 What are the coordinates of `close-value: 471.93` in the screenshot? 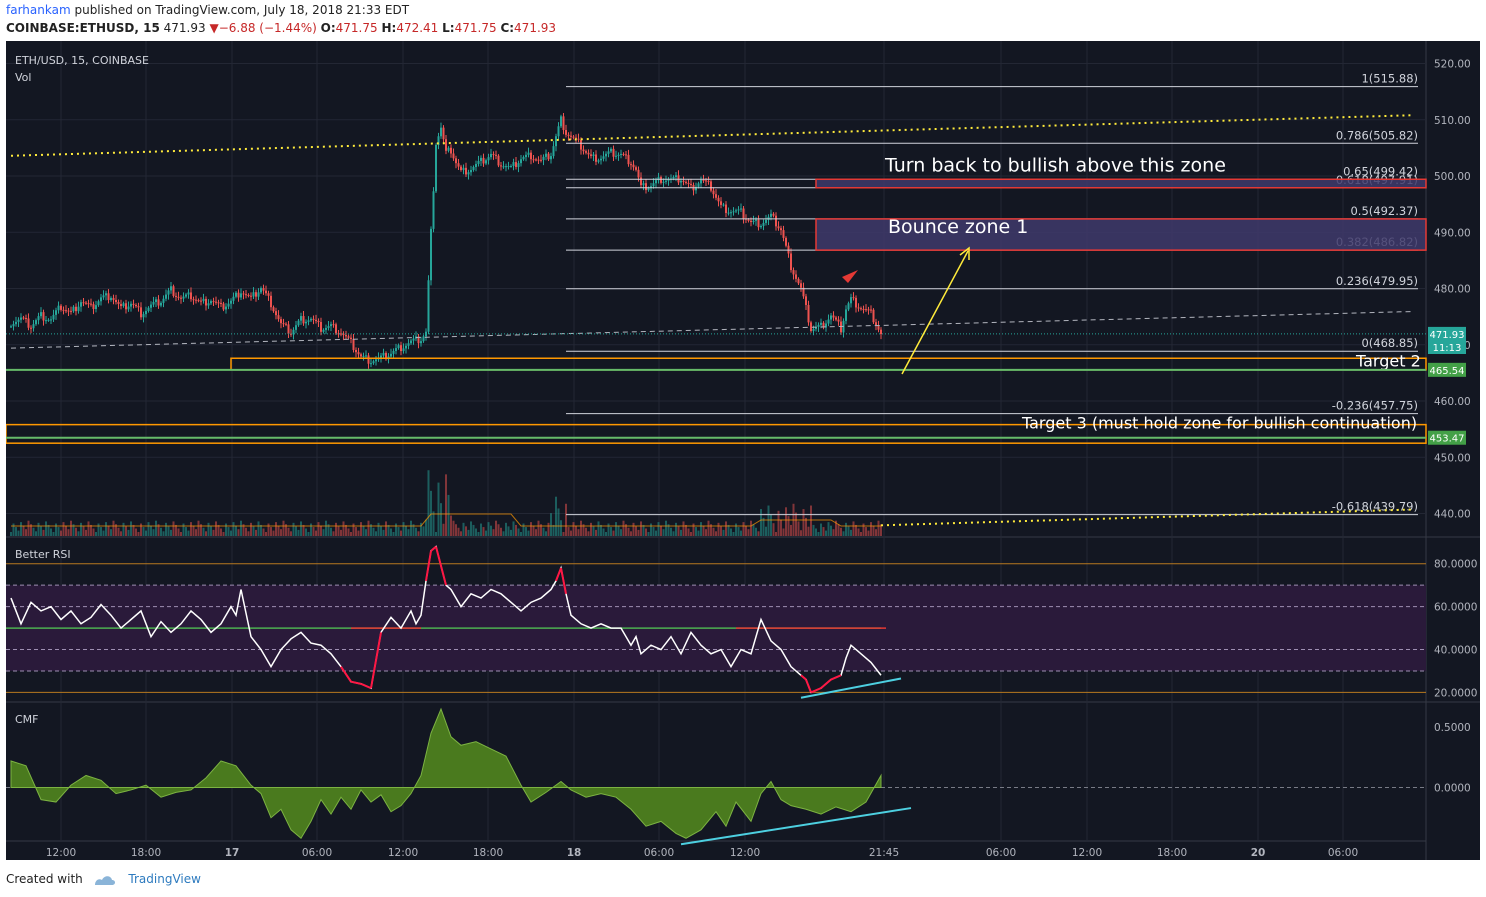 It's located at (535, 28).